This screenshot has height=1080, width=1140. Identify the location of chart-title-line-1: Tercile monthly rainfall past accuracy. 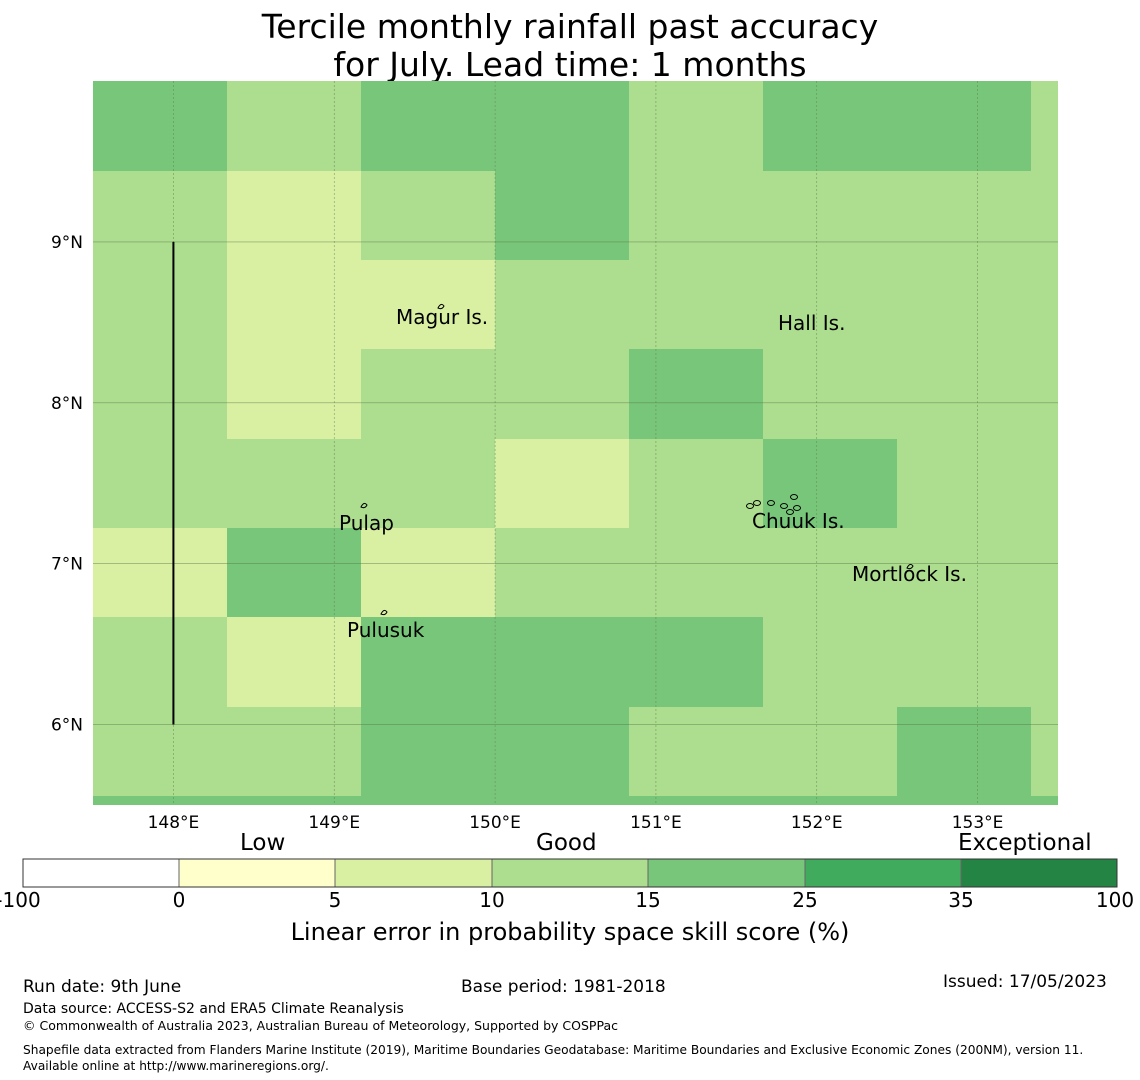
(570, 26).